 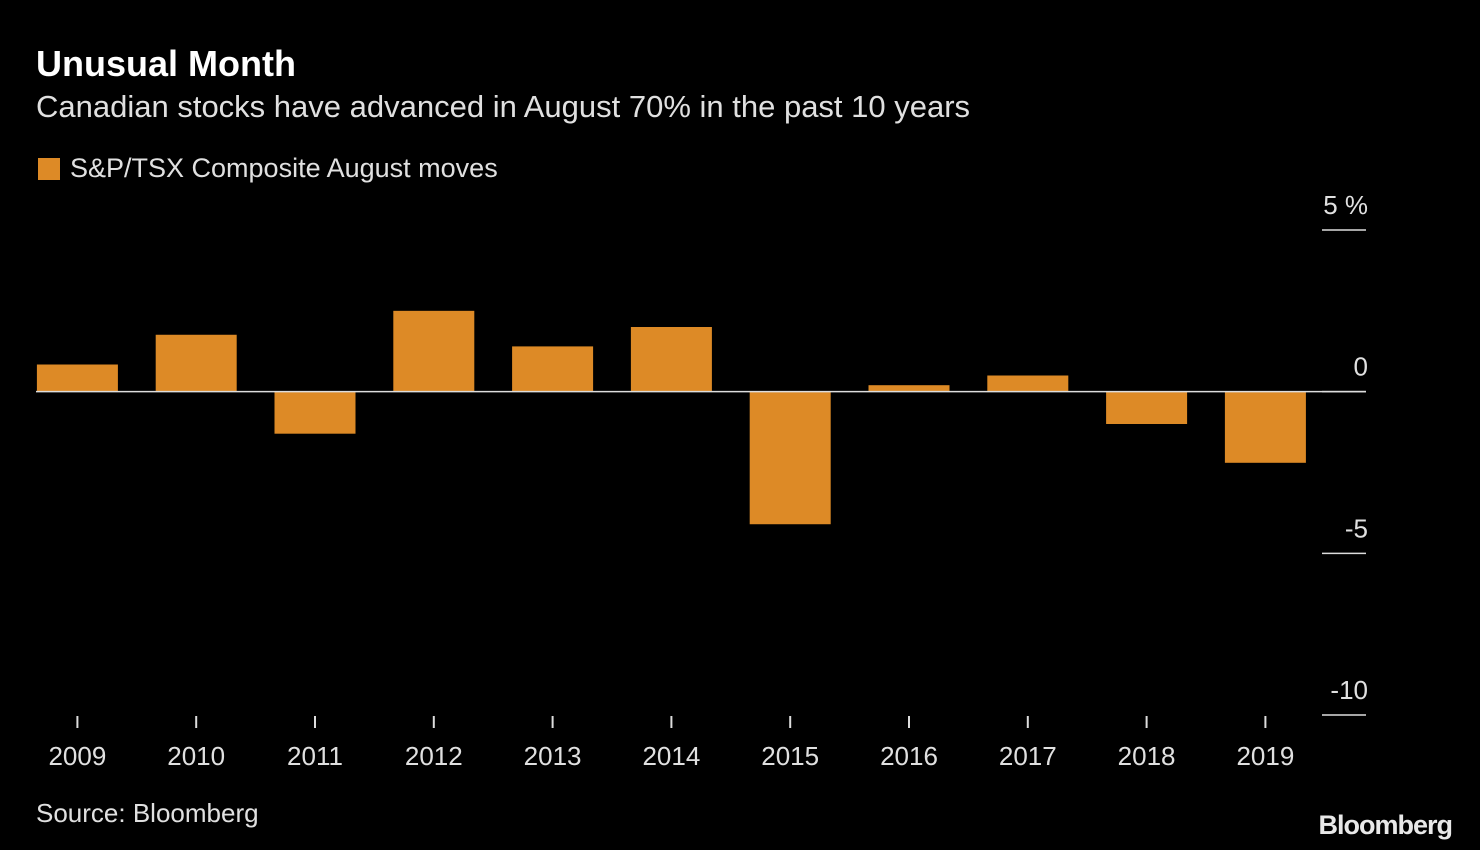 I want to click on x-tick-label: 2009, so click(x=77, y=756).